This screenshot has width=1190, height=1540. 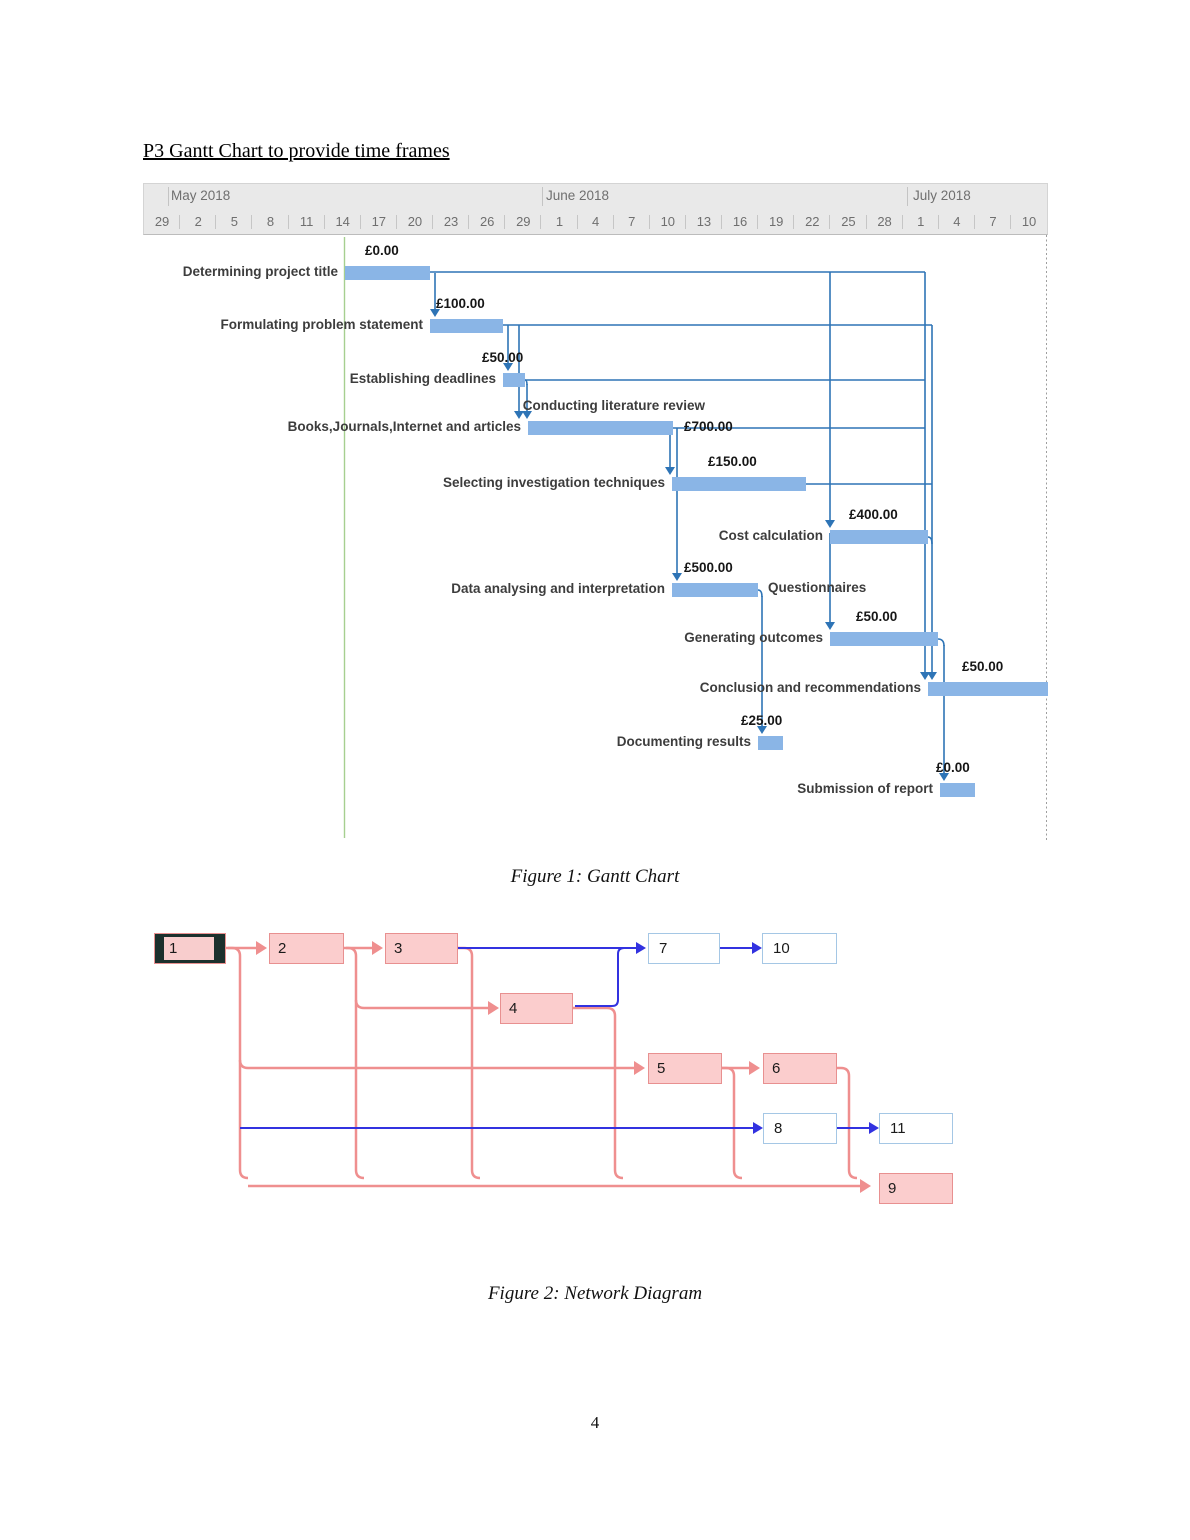 I want to click on network-node-10: 10, so click(x=799, y=948).